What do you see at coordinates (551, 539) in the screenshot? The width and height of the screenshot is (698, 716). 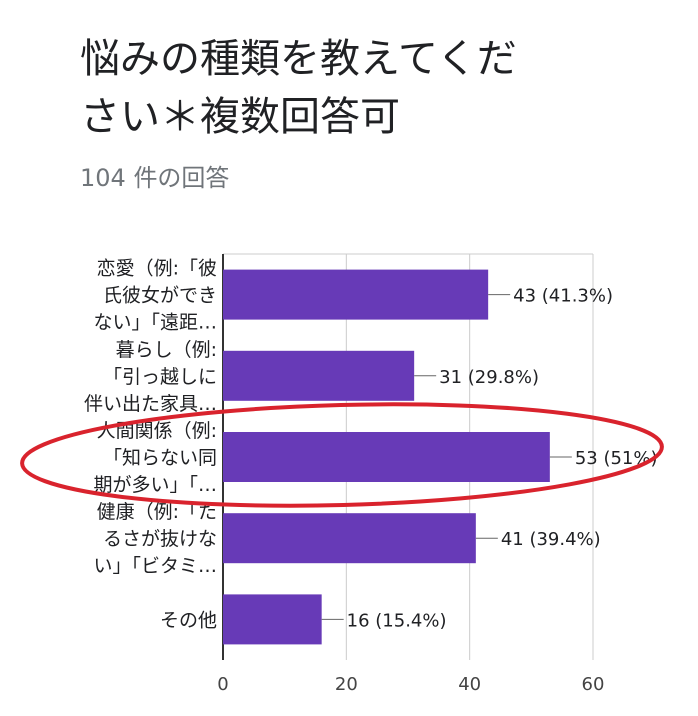 I see `data-label: 41 (39.4%)` at bounding box center [551, 539].